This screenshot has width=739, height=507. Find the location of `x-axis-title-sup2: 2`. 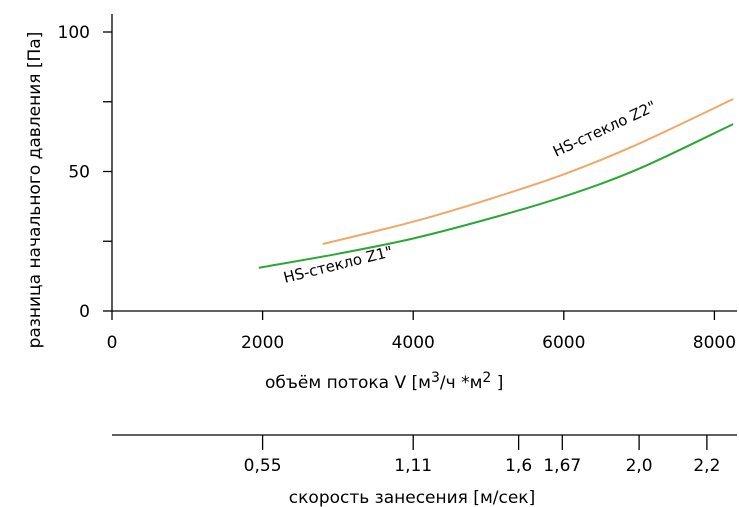

x-axis-title-sup2: 2 is located at coordinates (486, 378).